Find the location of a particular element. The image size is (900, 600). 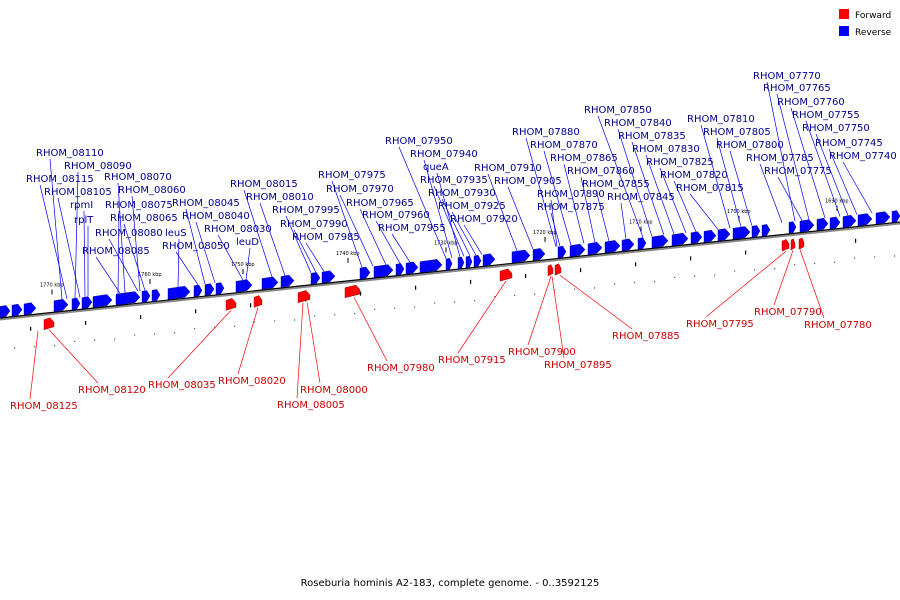

tick-label: 1740 kbp is located at coordinates (348, 254).